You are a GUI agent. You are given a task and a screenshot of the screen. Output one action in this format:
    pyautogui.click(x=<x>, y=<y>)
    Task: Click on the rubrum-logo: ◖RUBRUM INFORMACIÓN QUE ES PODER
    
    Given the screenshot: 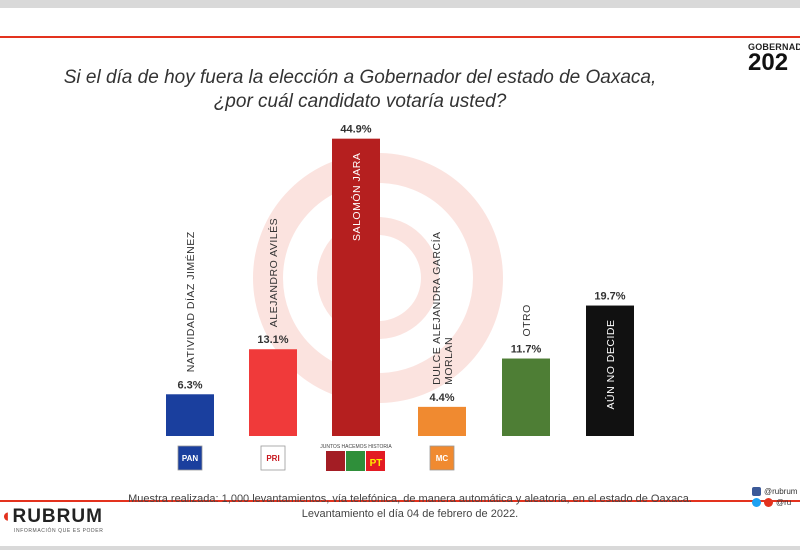 What is the action you would take?
    pyautogui.click(x=60, y=520)
    